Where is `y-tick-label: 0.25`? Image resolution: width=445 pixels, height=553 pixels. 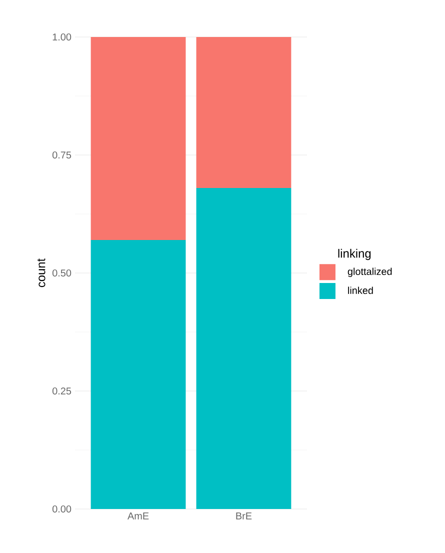 y-tick-label: 0.25 is located at coordinates (62, 391).